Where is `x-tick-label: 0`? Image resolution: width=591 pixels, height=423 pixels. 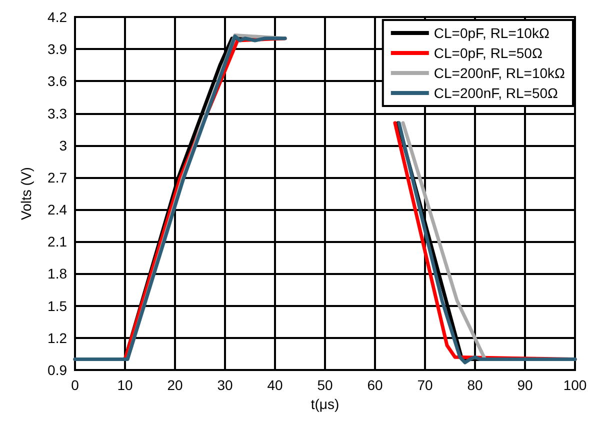
x-tick-label: 0 is located at coordinates (75, 385).